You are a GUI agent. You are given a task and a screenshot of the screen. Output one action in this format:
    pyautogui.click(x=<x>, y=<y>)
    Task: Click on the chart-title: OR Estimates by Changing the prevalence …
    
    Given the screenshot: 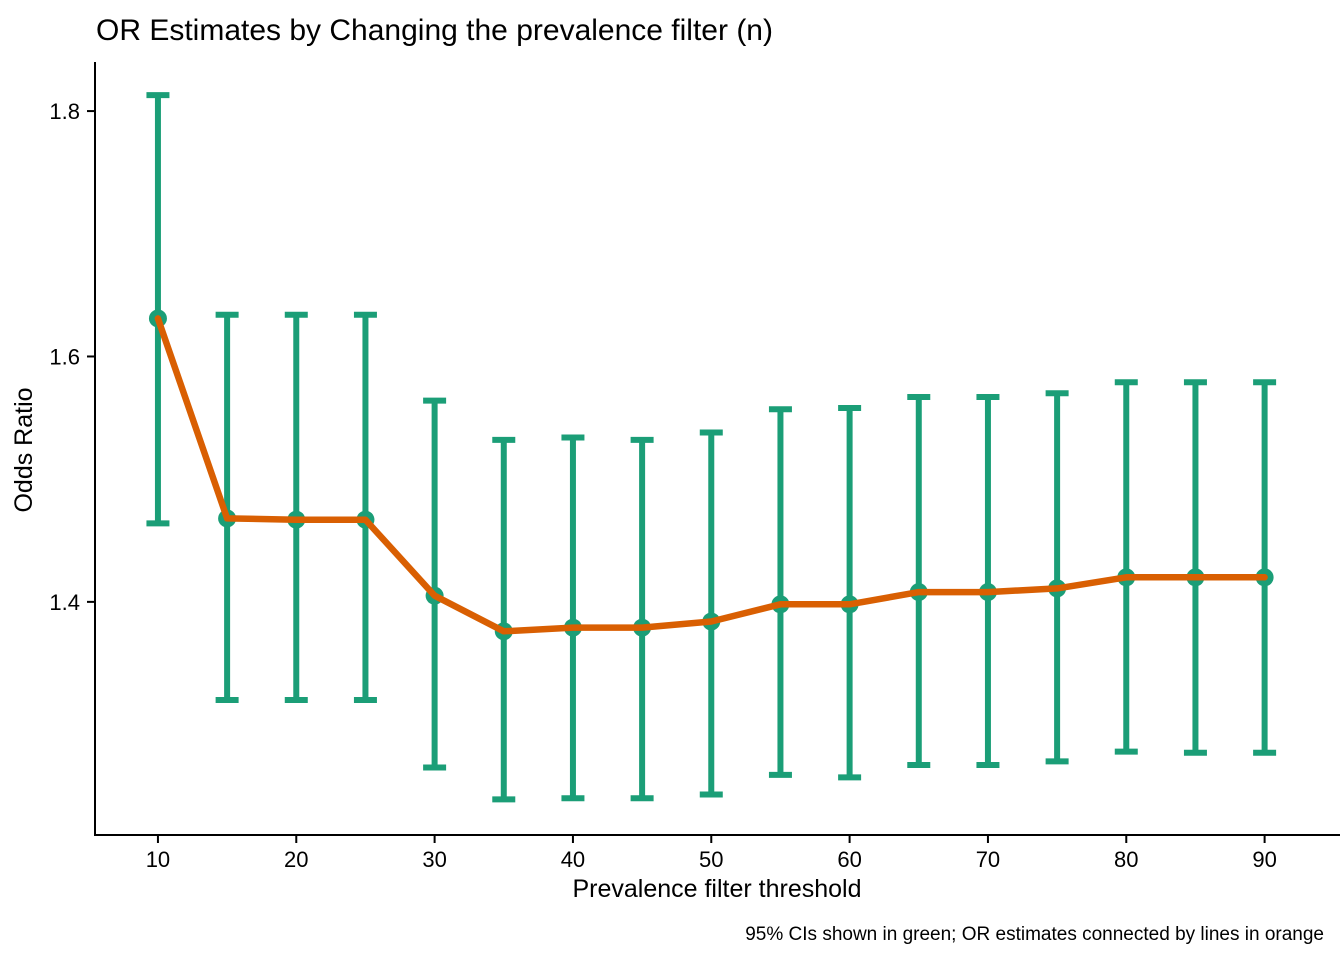 What is the action you would take?
    pyautogui.click(x=434, y=30)
    